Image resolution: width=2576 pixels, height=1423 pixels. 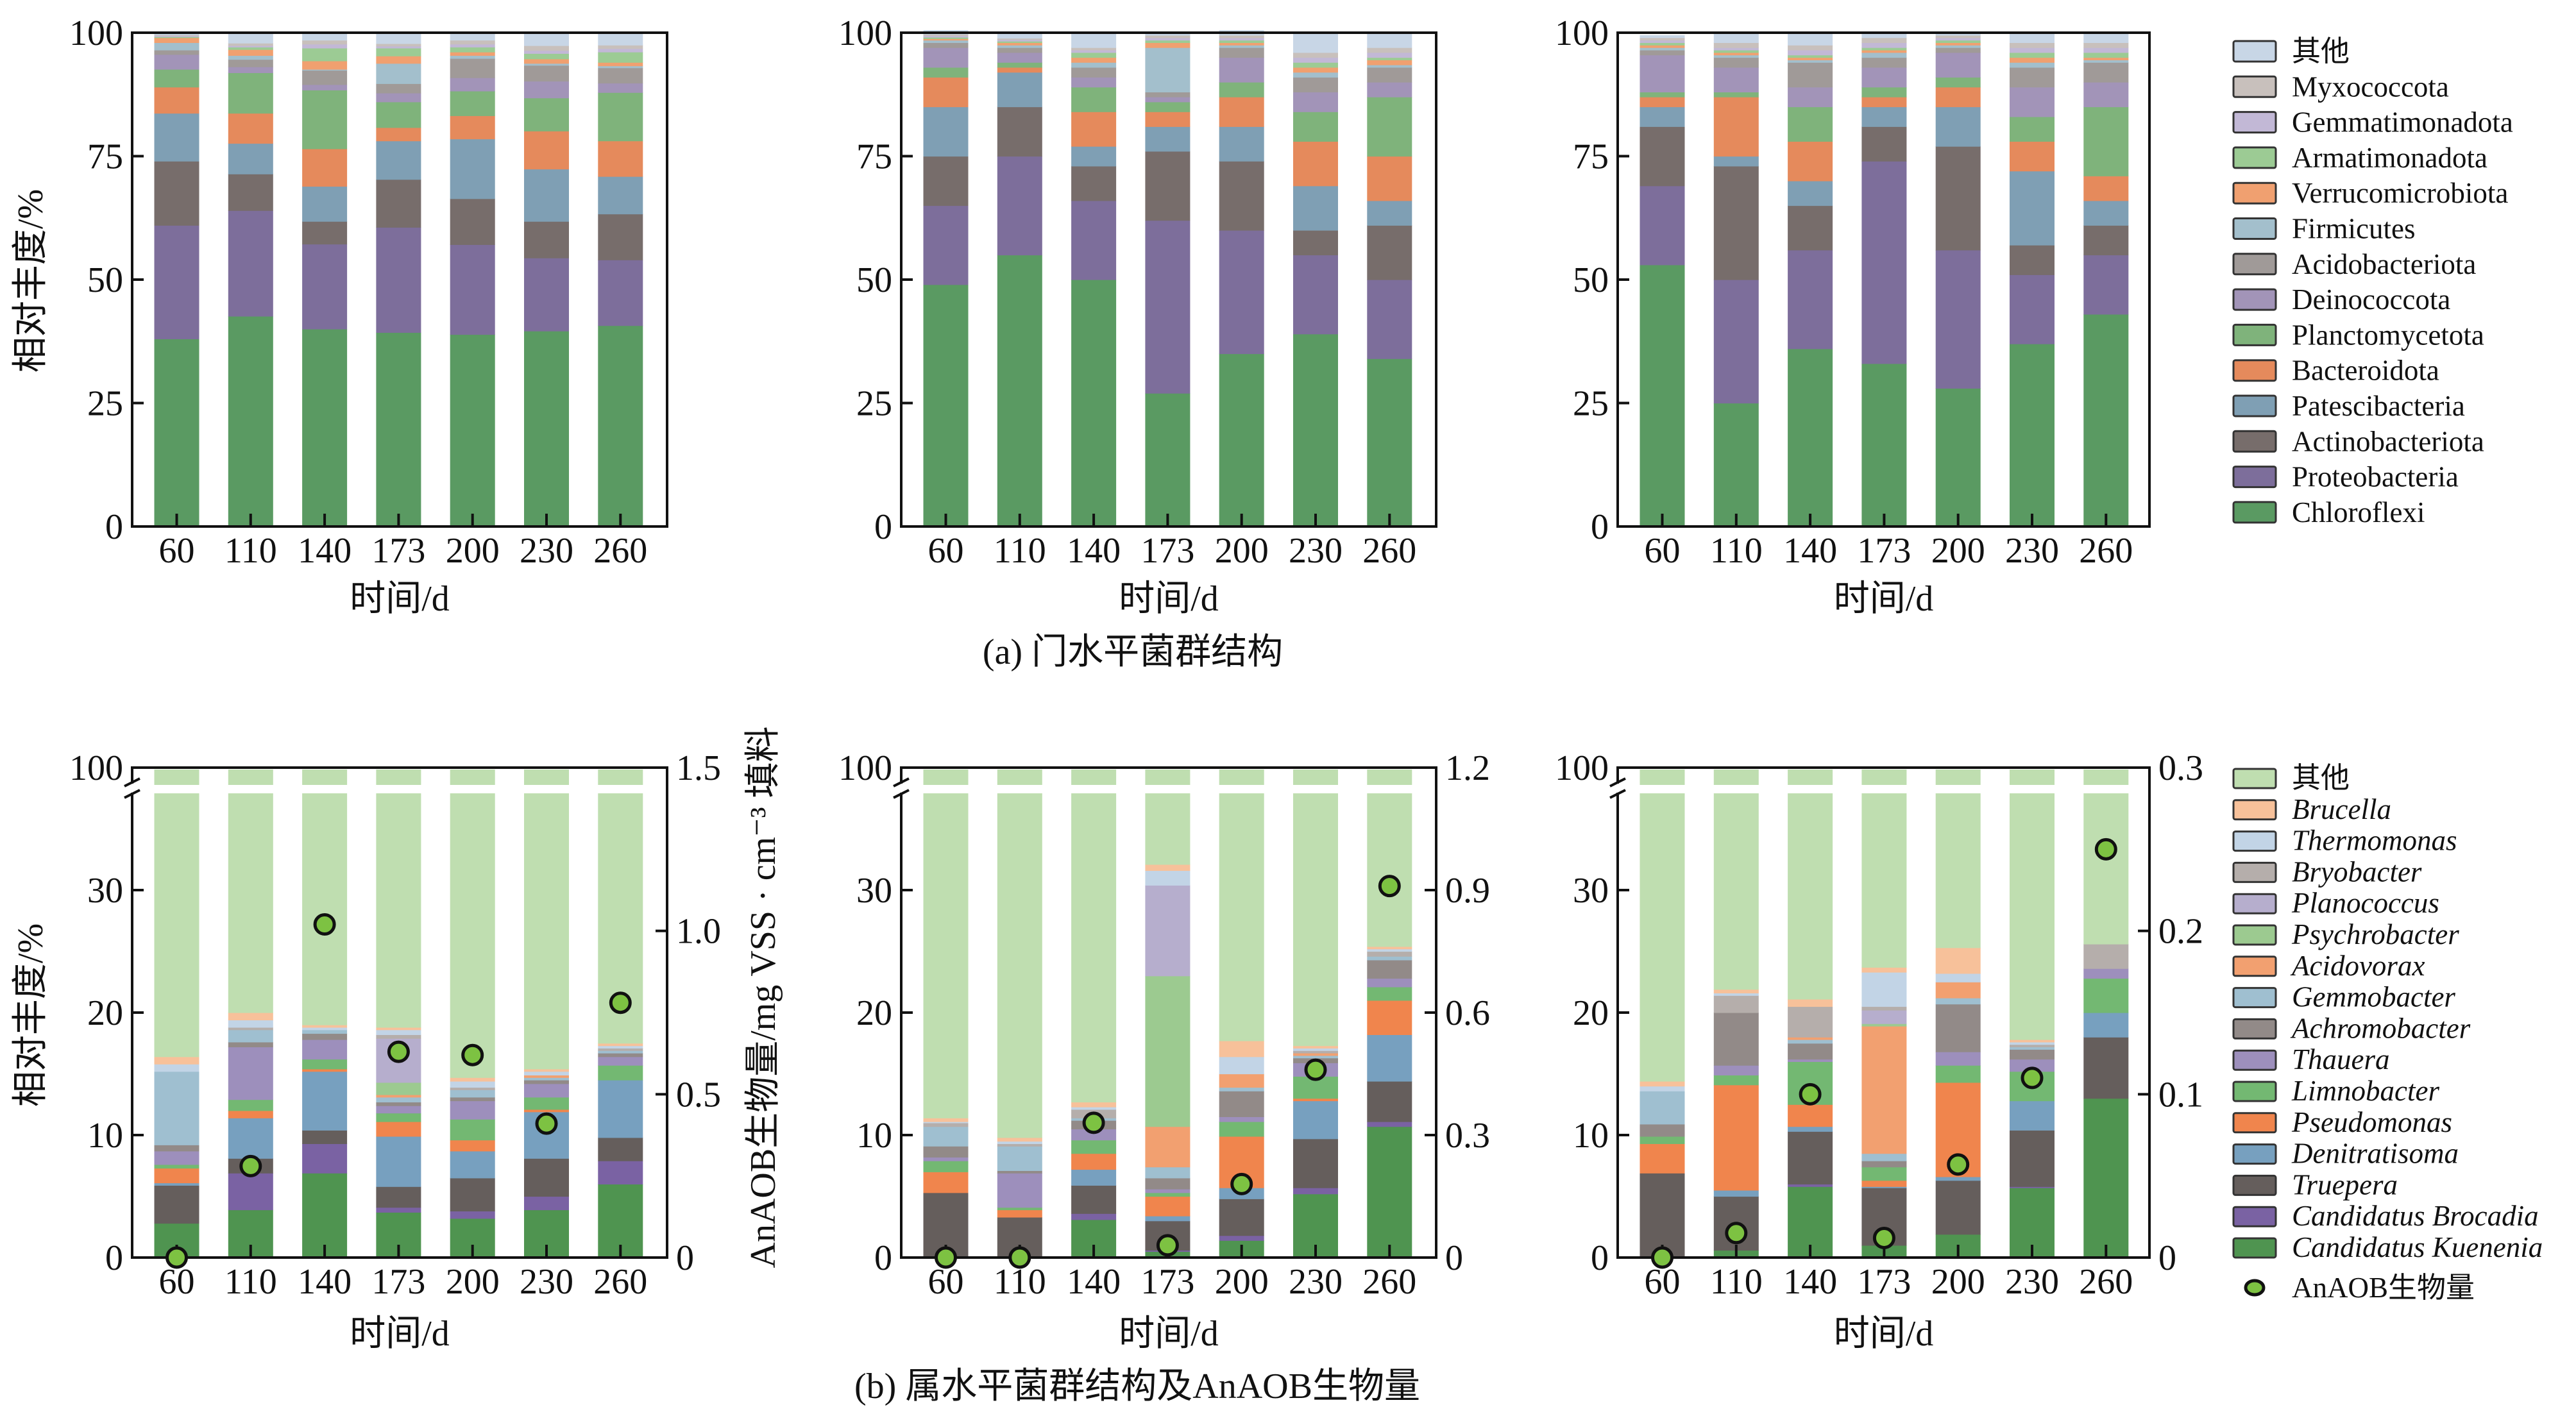 What do you see at coordinates (2180, 1095) in the screenshot?
I see `y2-tick-label: 0.1` at bounding box center [2180, 1095].